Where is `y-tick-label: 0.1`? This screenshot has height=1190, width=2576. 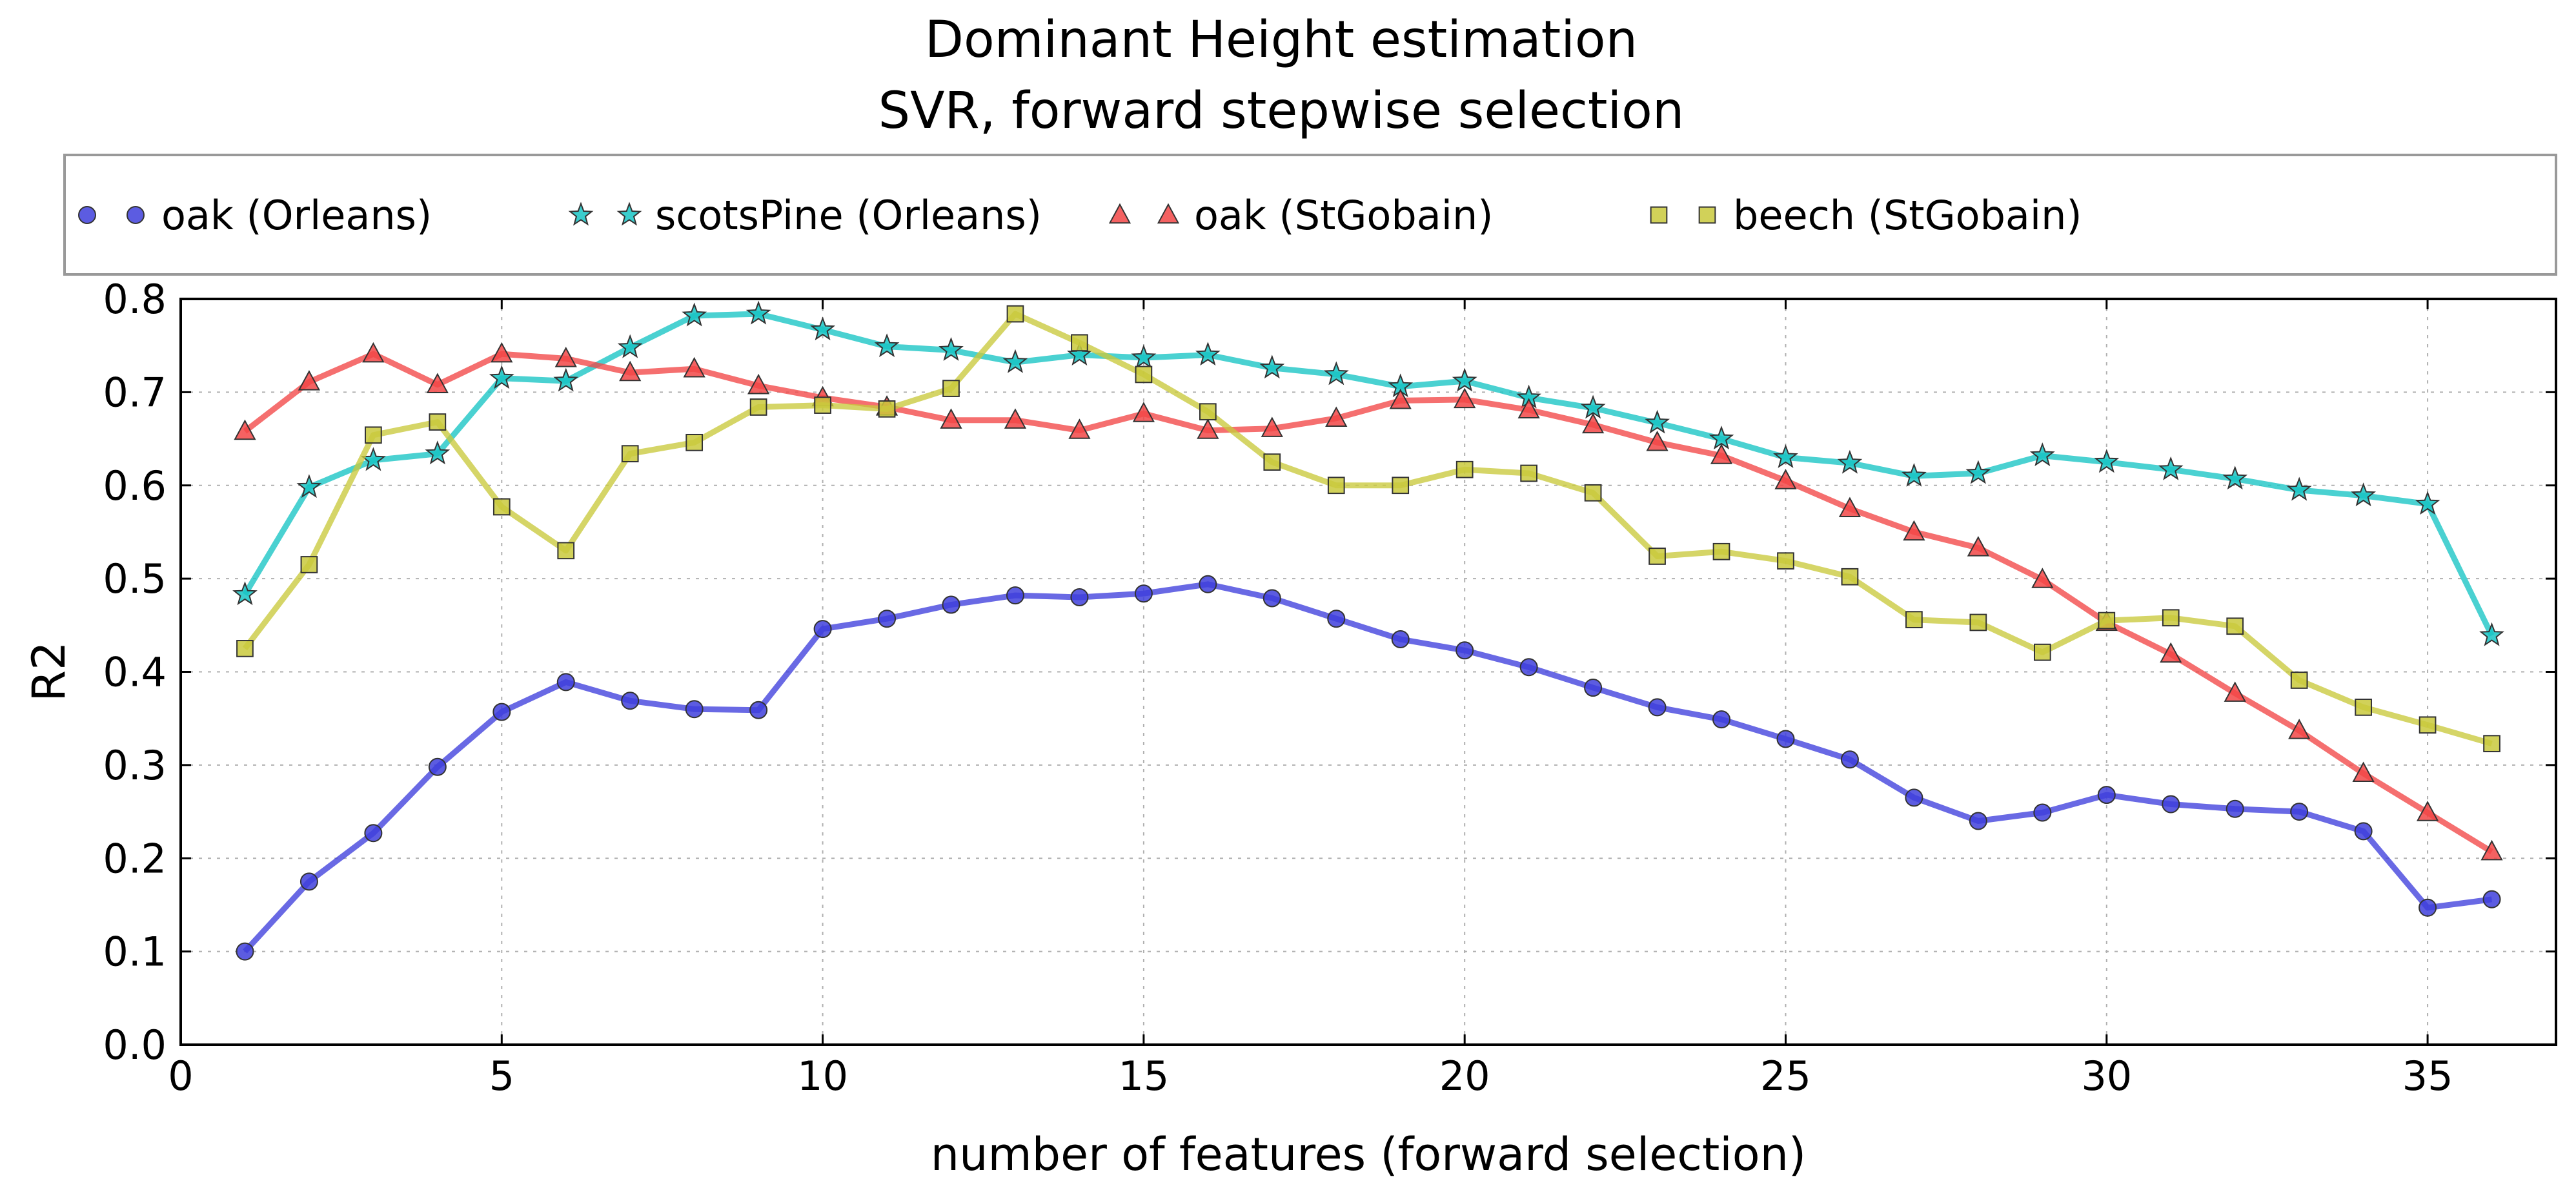 y-tick-label: 0.1 is located at coordinates (135, 952).